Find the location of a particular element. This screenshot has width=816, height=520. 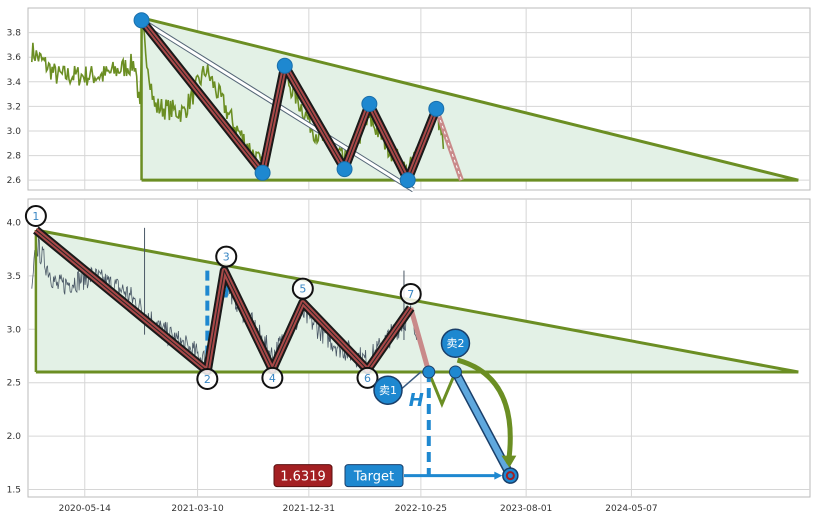

bottom-y-tick-labels: 4.0 3.5 3.0 2.5 2.0 1.5 is located at coordinates (14, 356).